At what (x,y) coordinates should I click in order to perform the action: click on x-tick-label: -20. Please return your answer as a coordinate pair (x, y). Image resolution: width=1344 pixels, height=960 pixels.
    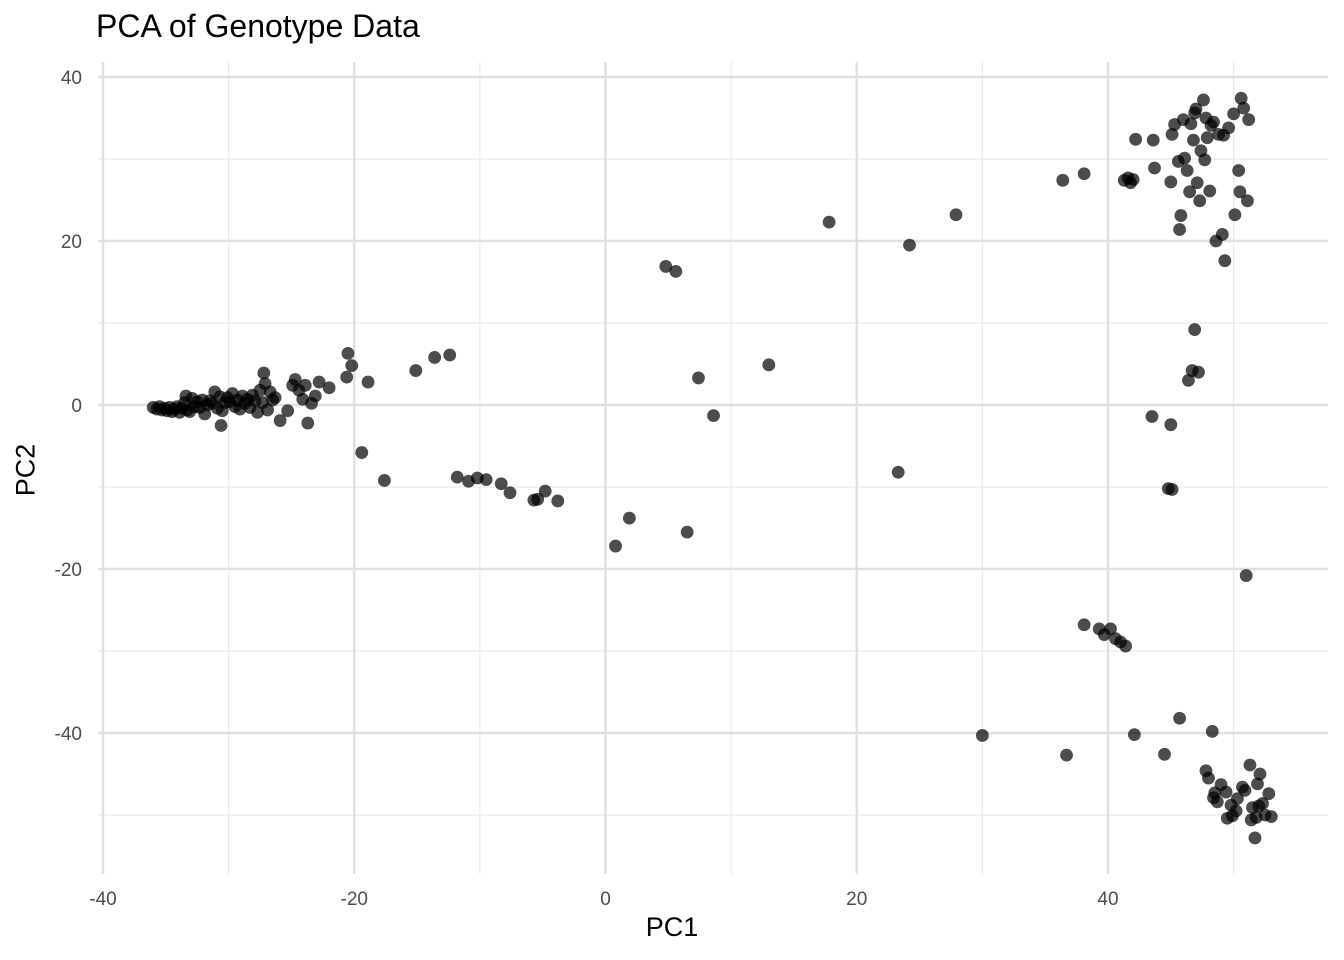
    Looking at the image, I should click on (354, 899).